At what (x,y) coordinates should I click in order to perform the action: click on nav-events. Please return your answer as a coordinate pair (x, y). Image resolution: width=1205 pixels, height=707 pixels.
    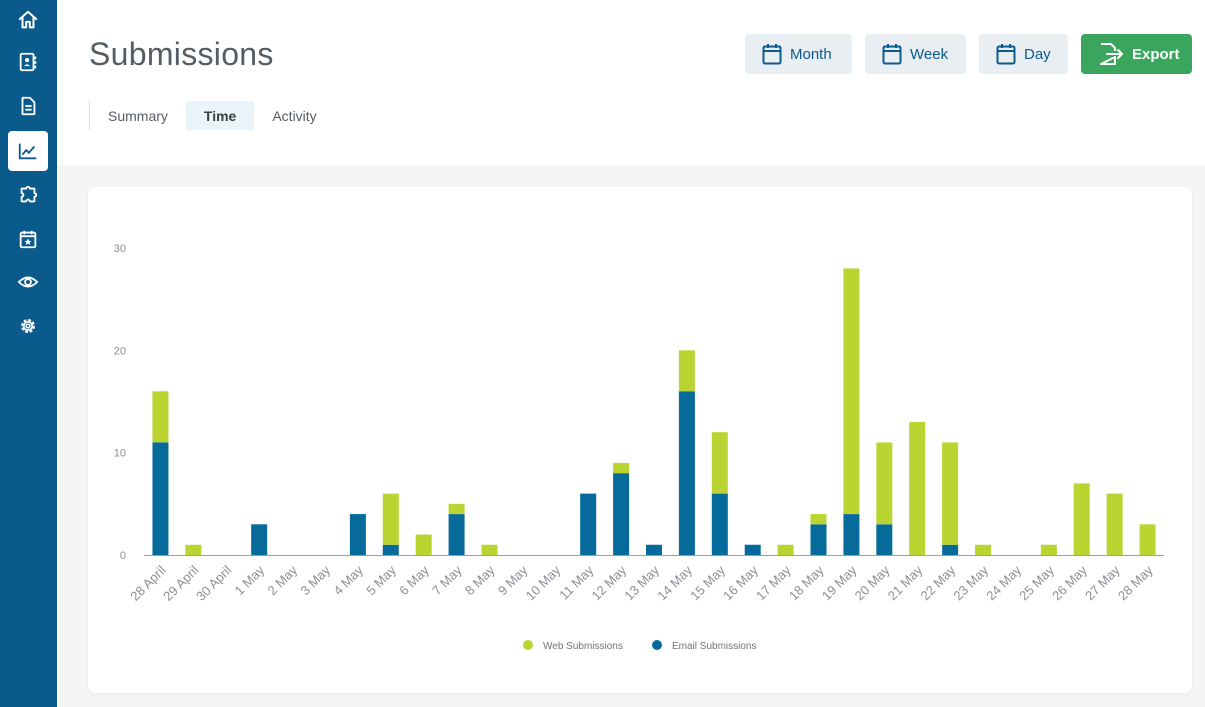
    Looking at the image, I should click on (28, 239).